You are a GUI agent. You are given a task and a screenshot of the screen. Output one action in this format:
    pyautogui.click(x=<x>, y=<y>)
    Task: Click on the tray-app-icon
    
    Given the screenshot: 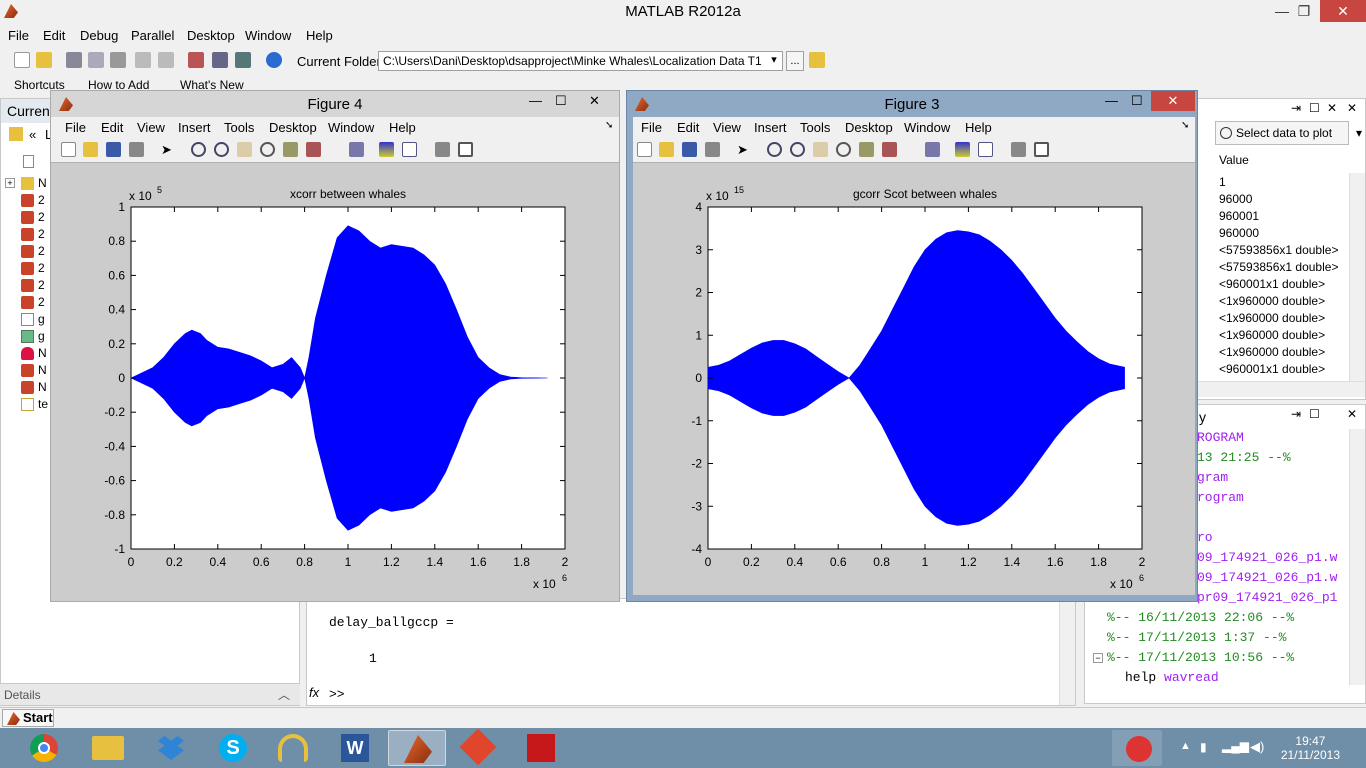 What is the action you would take?
    pyautogui.click(x=1137, y=748)
    